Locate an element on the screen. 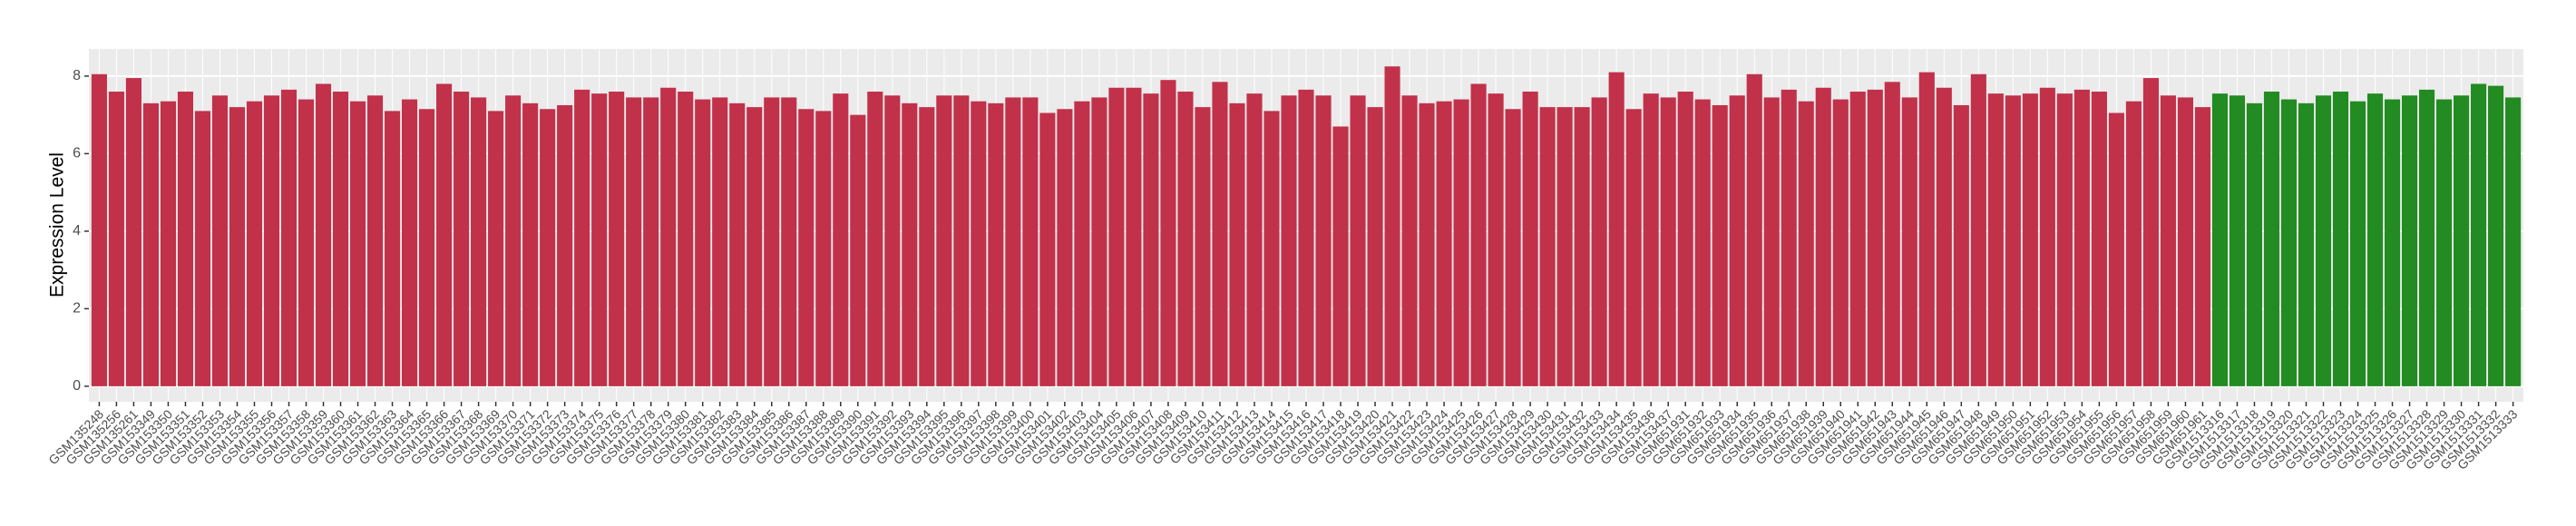 Image resolution: width=2576 pixels, height=526 pixels. y-tick-label: 2 is located at coordinates (77, 309).